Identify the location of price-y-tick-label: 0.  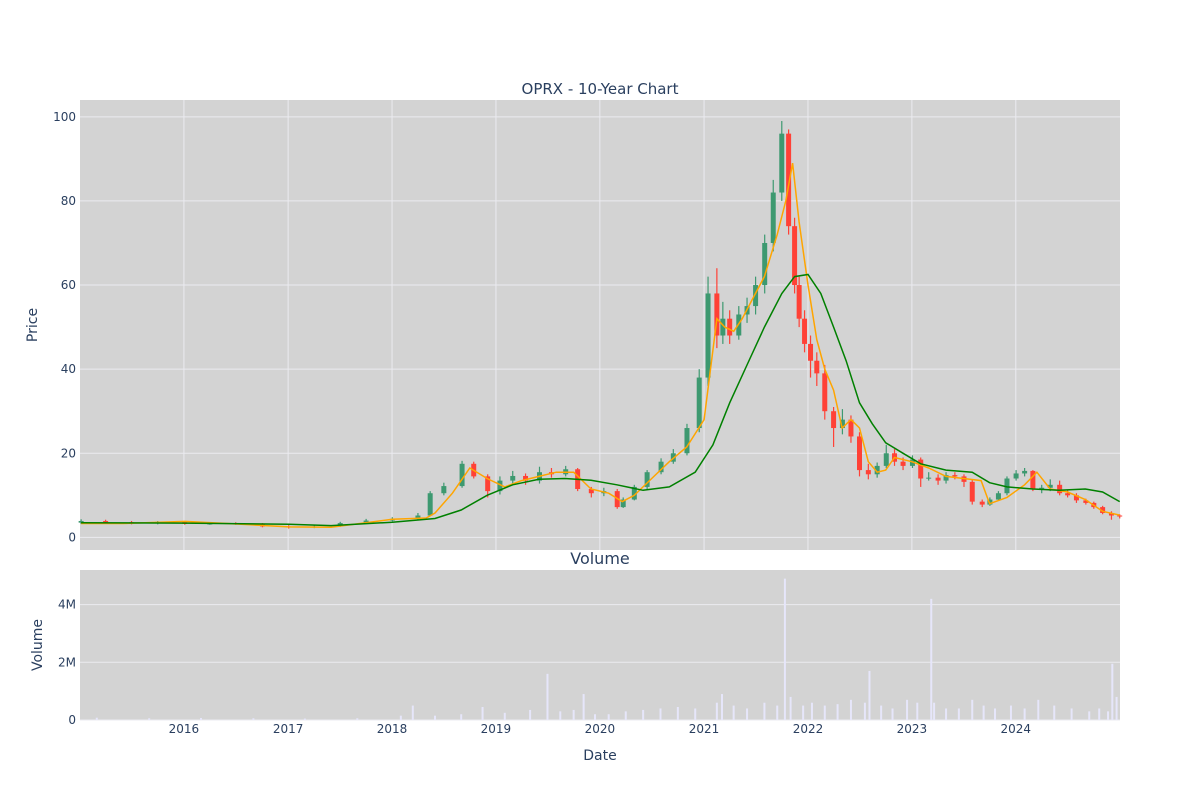
(72, 537).